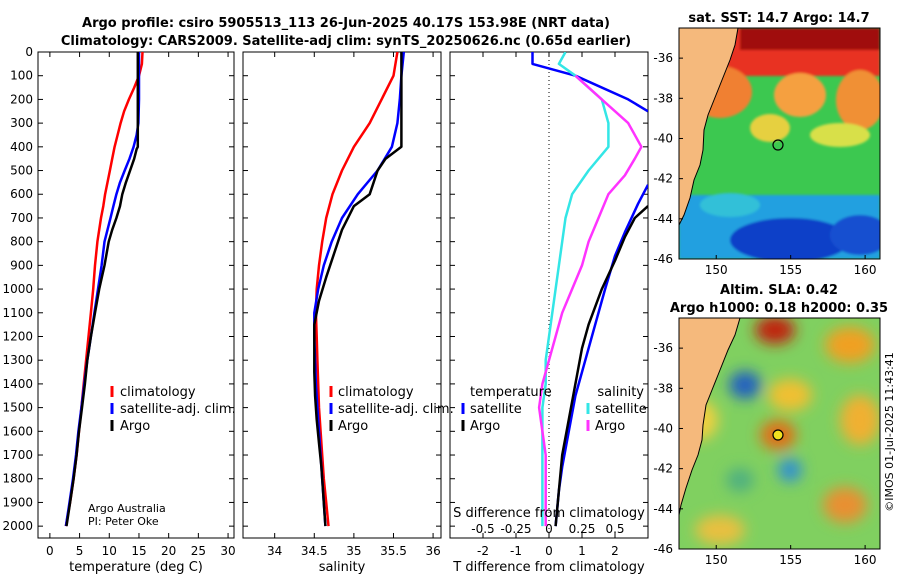  I want to click on s-difference-xlabel: S difference from climatology, so click(549, 513).